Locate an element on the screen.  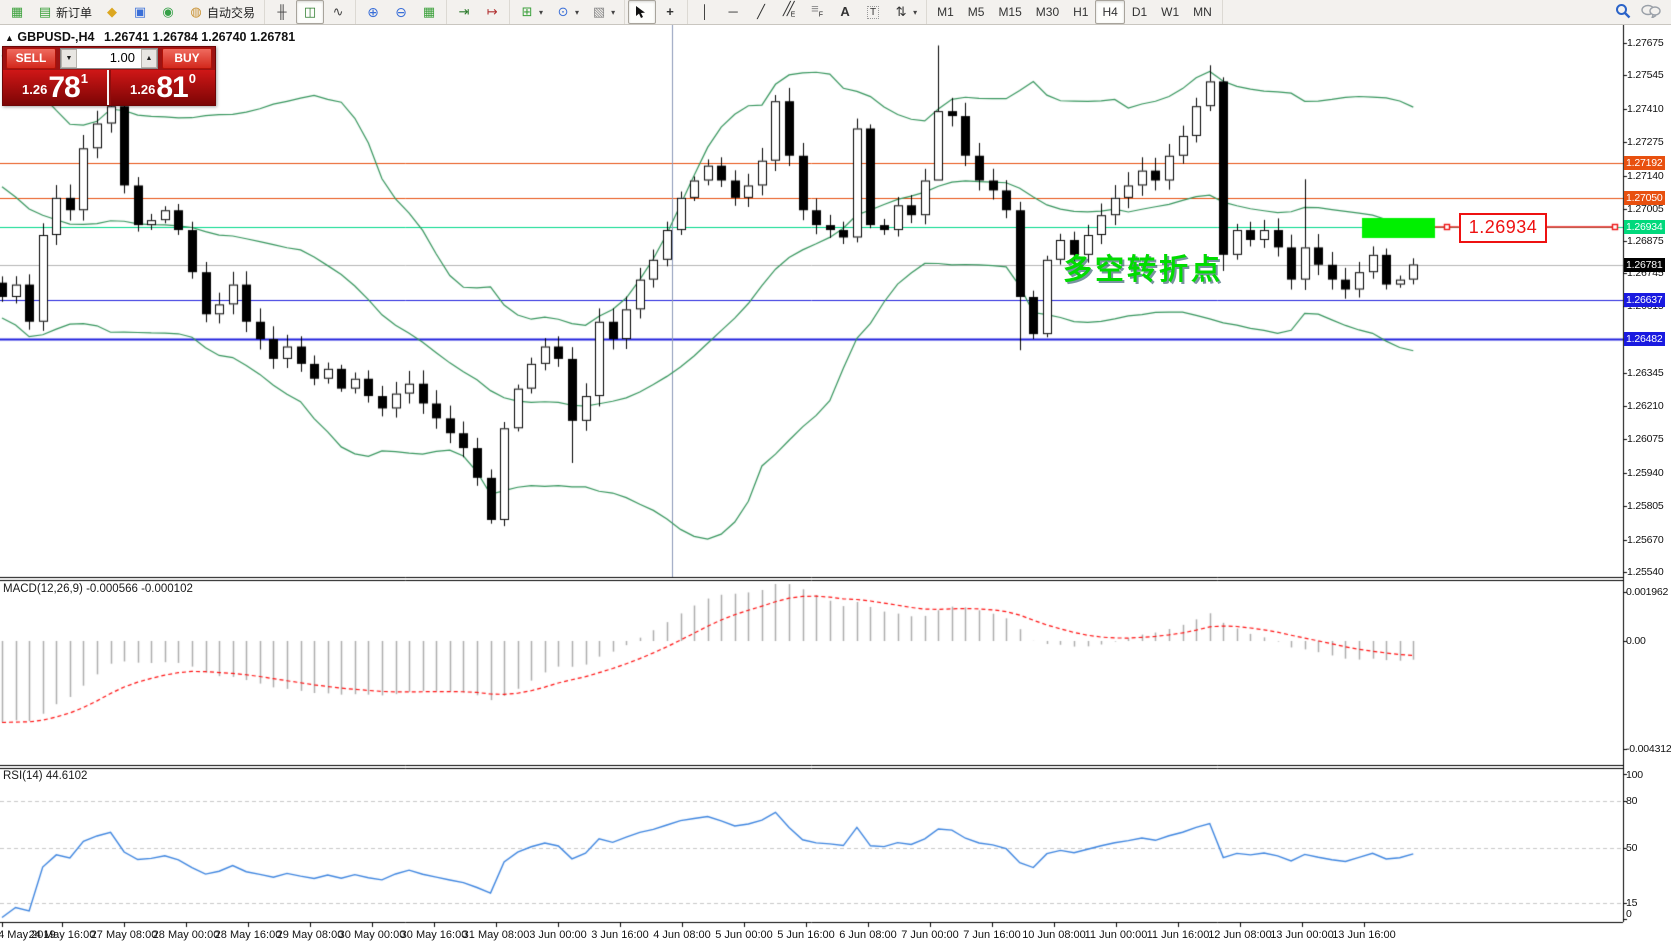
trendline-icon: ╱ is located at coordinates (761, 11).